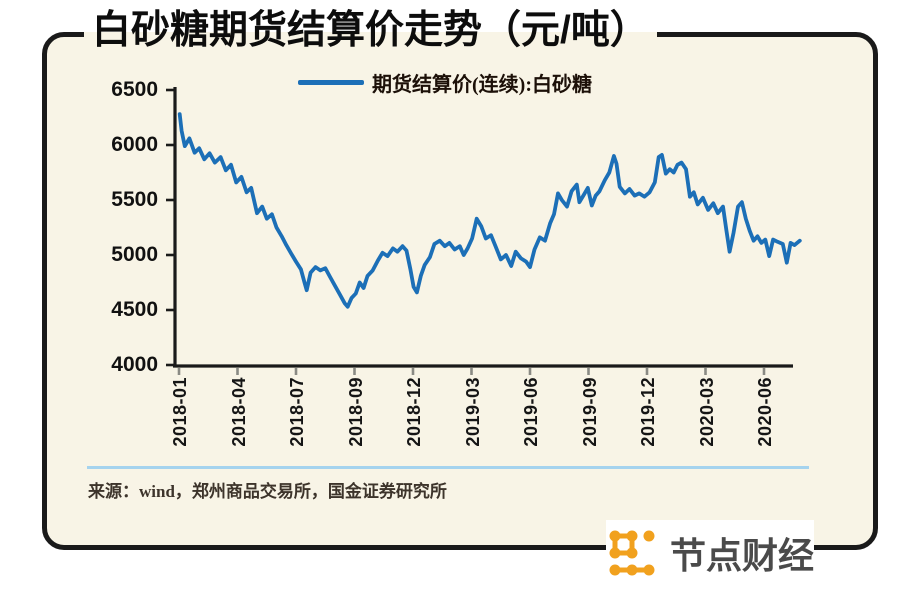  Describe the element at coordinates (741, 555) in the screenshot. I see `brand-logo-text: 节点财经` at that location.